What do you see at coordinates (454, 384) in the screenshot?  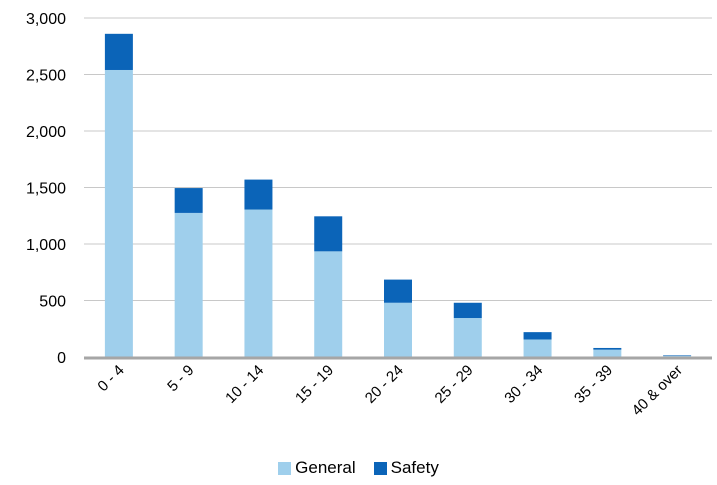 I see `x-tick-label: 25 - 29` at bounding box center [454, 384].